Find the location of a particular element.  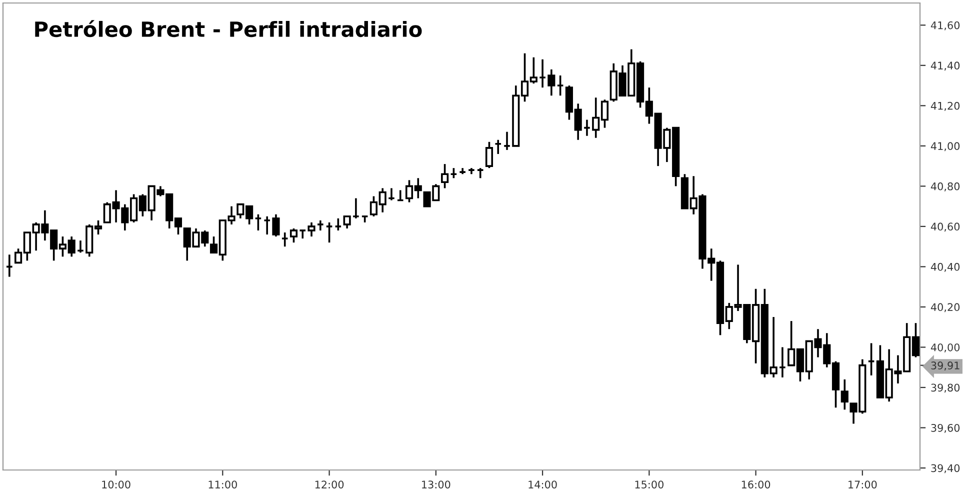

y-tick-label: 39,80 is located at coordinates (945, 388).